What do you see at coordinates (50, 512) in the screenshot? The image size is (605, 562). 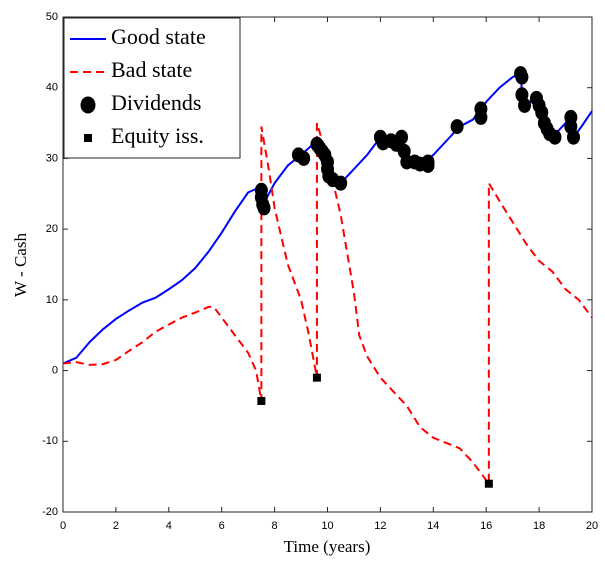 I see `y-tick-label: -20` at bounding box center [50, 512].